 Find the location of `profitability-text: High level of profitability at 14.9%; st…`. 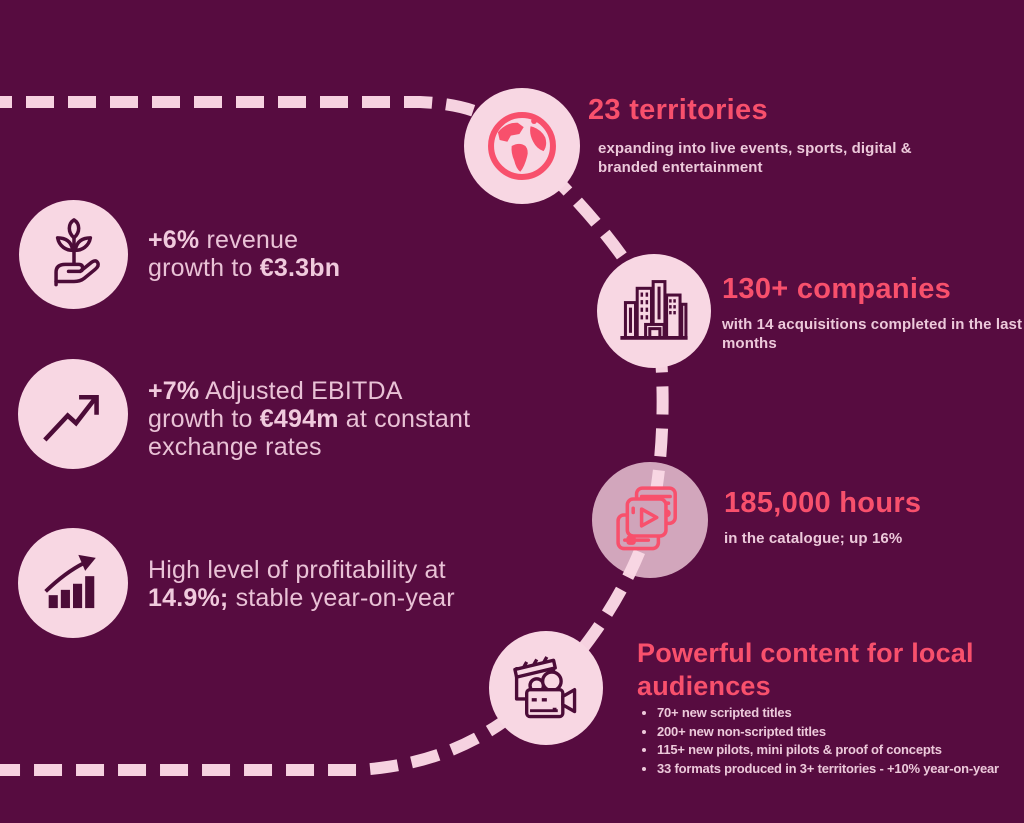

profitability-text: High level of profitability at 14.9%; st… is located at coordinates (301, 584).